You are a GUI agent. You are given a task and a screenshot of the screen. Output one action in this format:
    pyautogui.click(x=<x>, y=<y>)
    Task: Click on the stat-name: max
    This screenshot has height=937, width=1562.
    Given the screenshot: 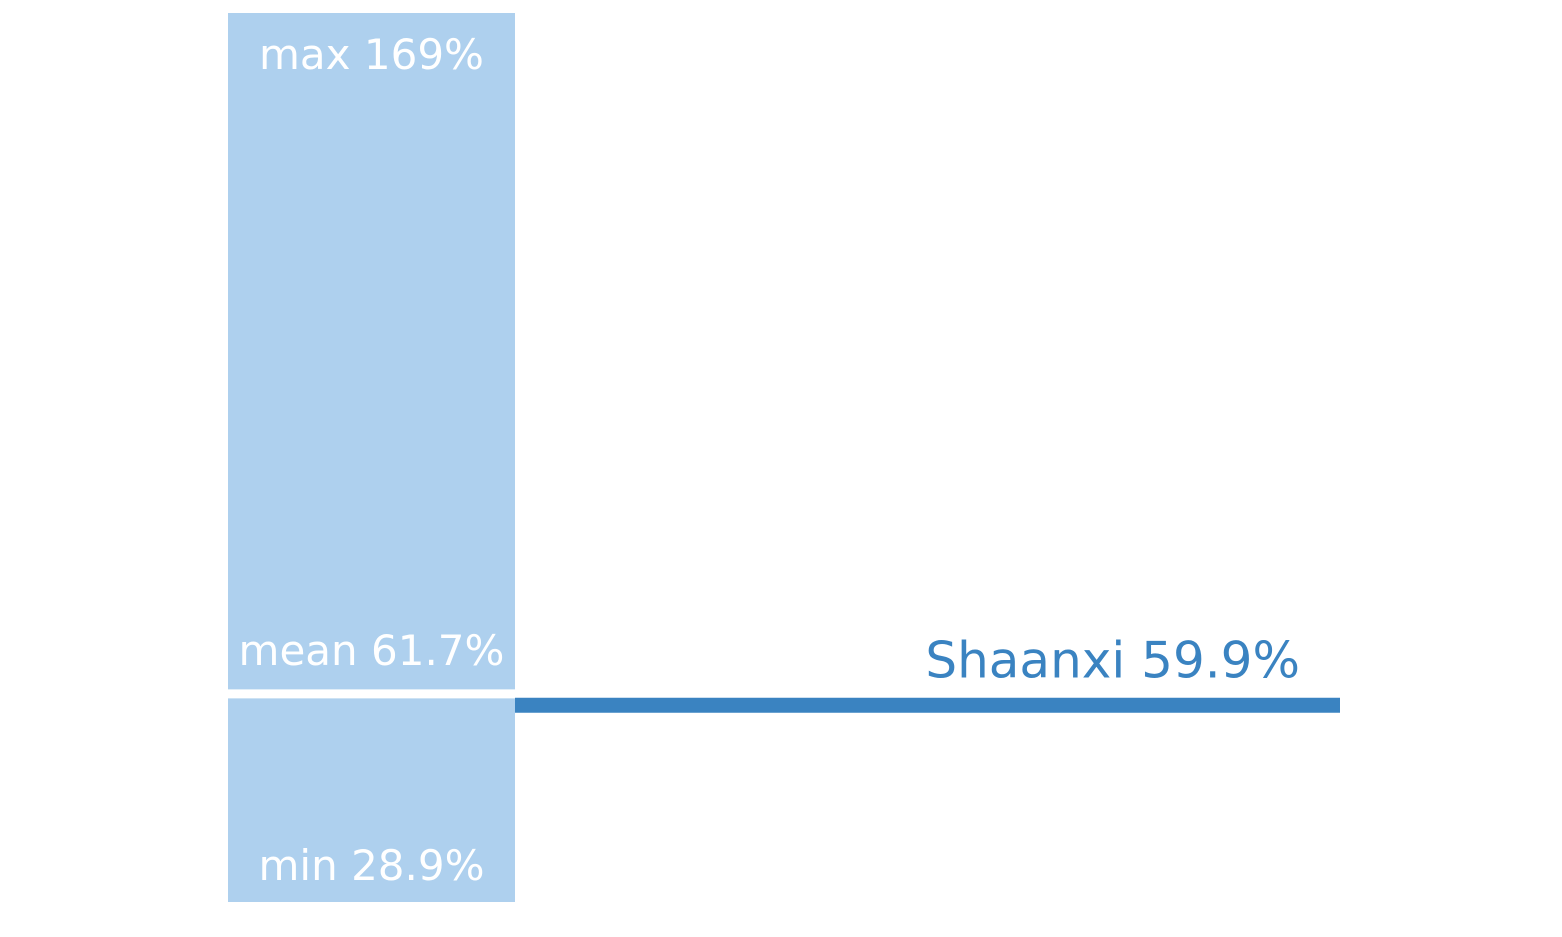 What is the action you would take?
    pyautogui.click(x=305, y=54)
    